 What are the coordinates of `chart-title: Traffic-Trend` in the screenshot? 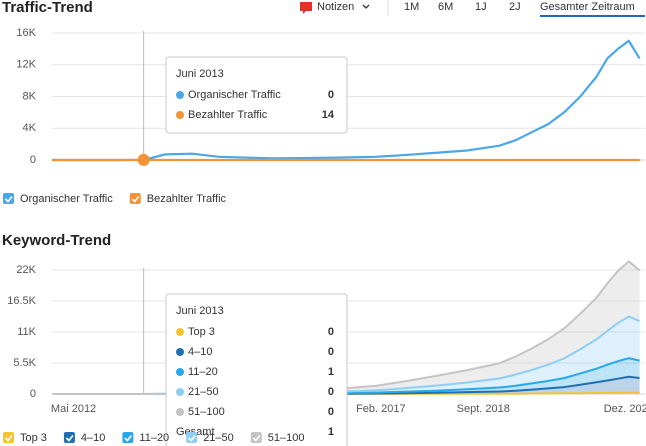 It's located at (47, 8).